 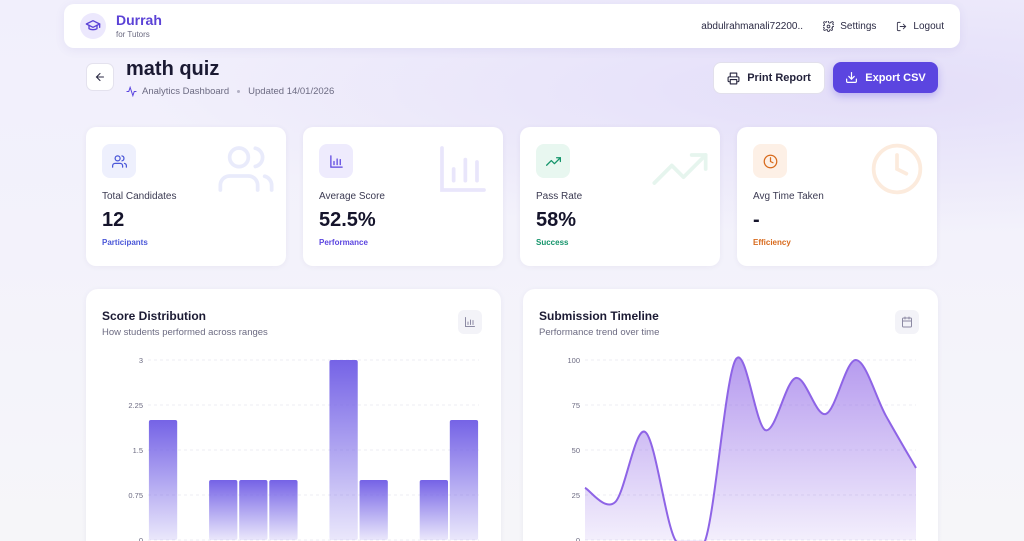 I want to click on stat-label: Pass Rate, so click(x=559, y=196).